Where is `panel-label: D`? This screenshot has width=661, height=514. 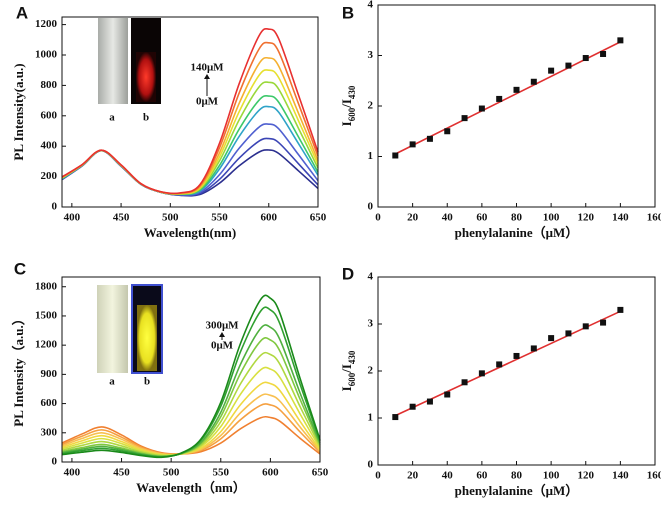
panel-label: D is located at coordinates (348, 273).